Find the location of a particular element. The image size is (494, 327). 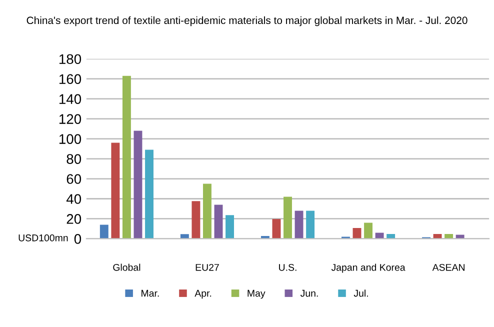

x-tick-label: EU27 is located at coordinates (207, 267).